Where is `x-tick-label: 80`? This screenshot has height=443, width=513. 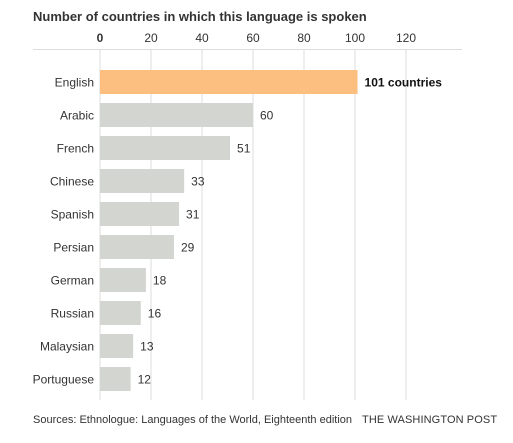 x-tick-label: 80 is located at coordinates (304, 38).